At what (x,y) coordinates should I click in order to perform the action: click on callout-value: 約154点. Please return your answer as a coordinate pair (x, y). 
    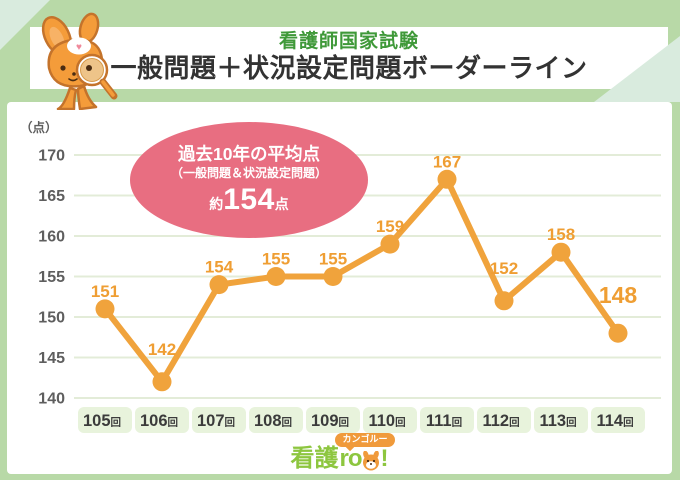
    Looking at the image, I should click on (249, 199).